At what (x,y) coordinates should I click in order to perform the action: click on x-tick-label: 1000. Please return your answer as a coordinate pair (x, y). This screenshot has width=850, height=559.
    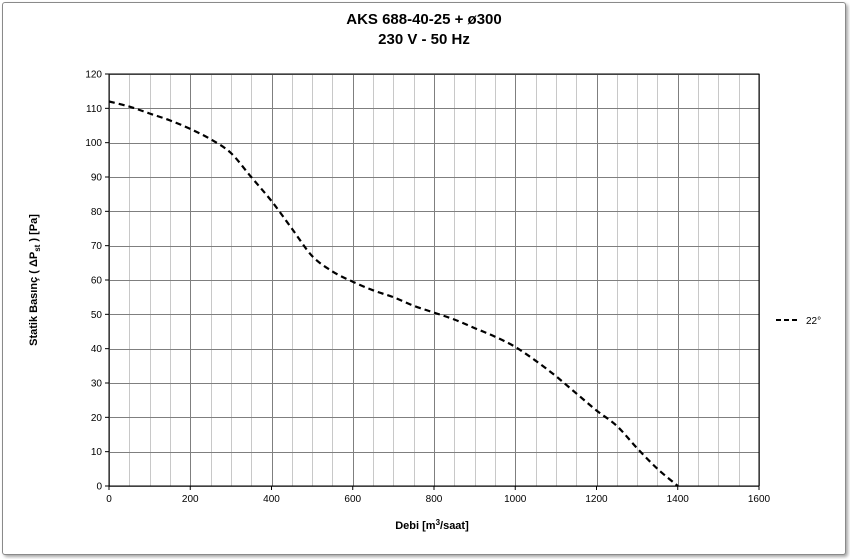
    Looking at the image, I should click on (515, 499).